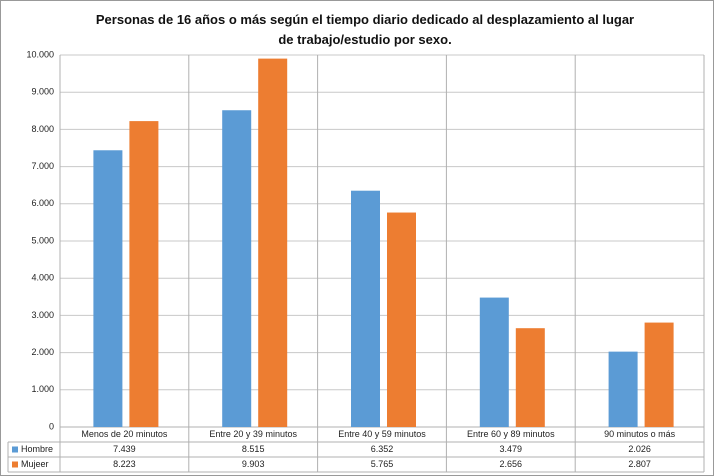 Image resolution: width=714 pixels, height=476 pixels. What do you see at coordinates (640, 434) in the screenshot?
I see `x-tick-label: 90 minutos o más` at bounding box center [640, 434].